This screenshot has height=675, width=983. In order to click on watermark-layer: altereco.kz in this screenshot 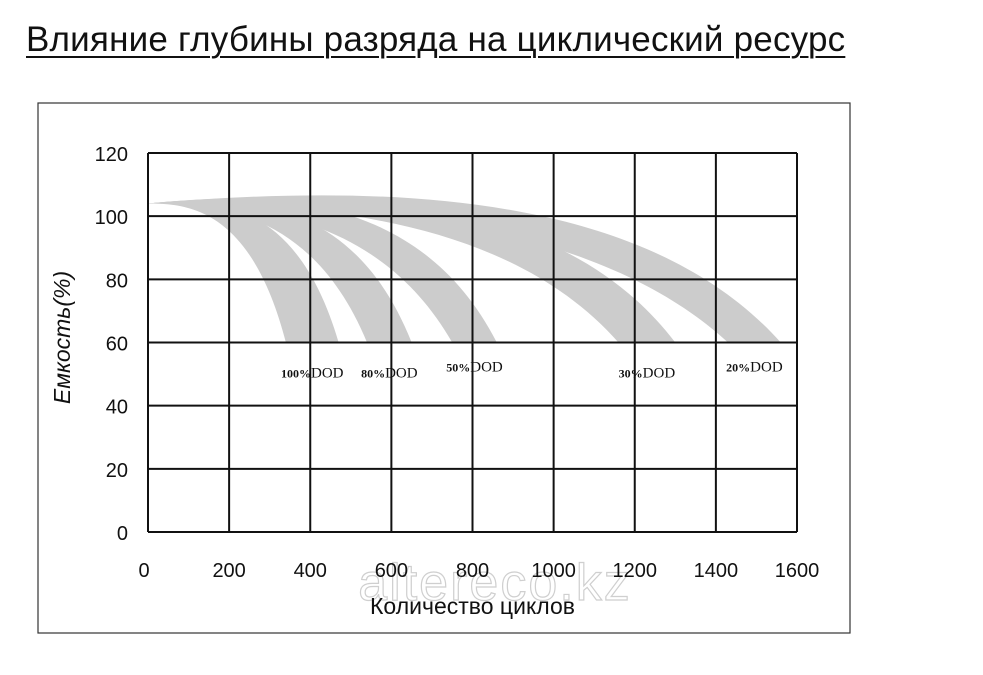, I will do `click(494, 582)`.